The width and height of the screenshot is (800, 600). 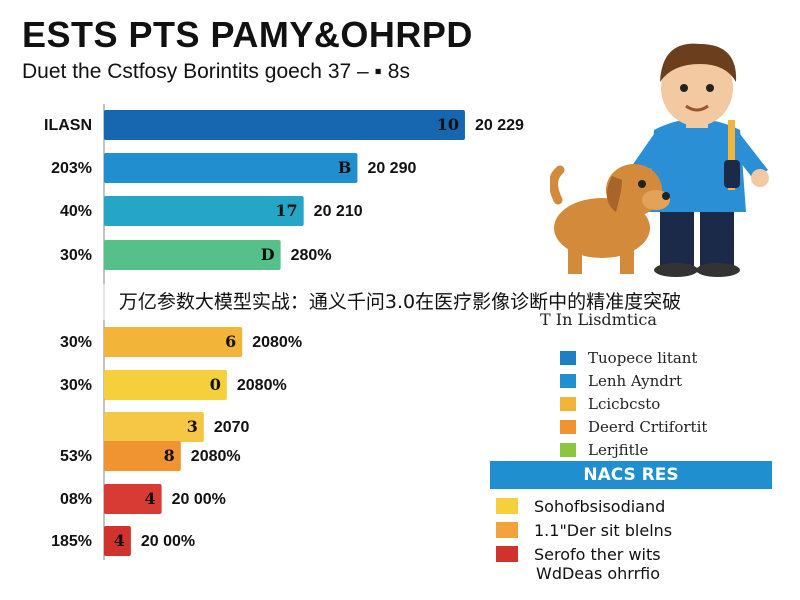 What do you see at coordinates (499, 125) in the screenshot?
I see `value-label: 20 229` at bounding box center [499, 125].